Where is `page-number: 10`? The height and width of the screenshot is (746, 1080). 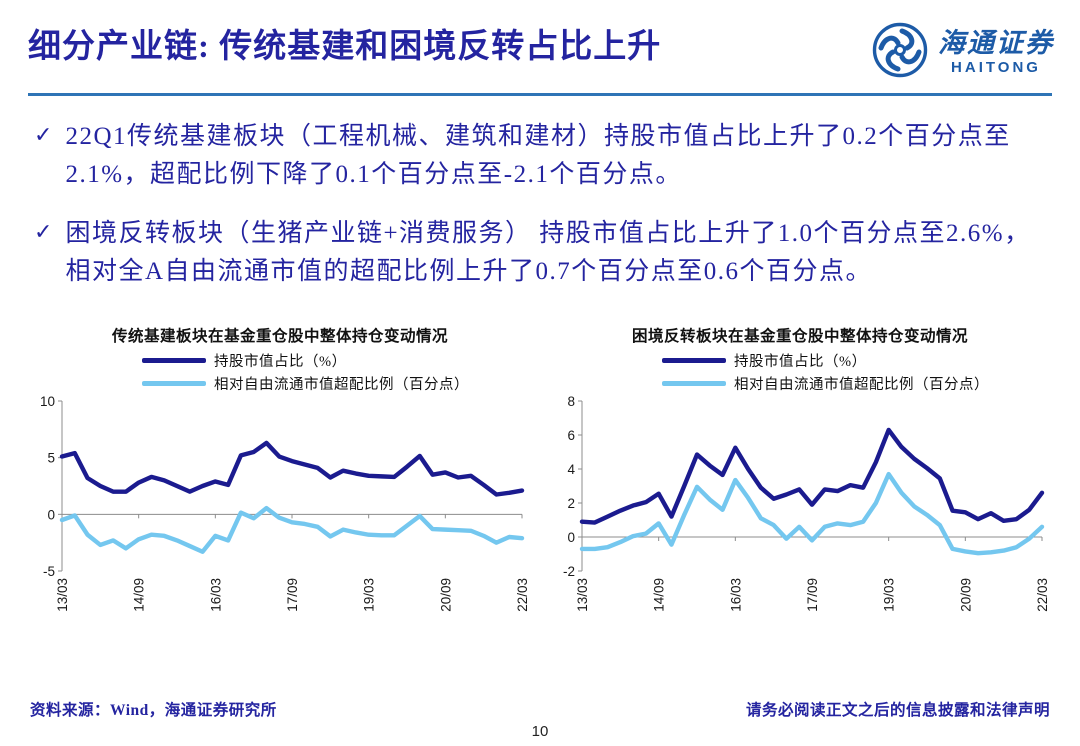 page-number: 10 is located at coordinates (540, 731).